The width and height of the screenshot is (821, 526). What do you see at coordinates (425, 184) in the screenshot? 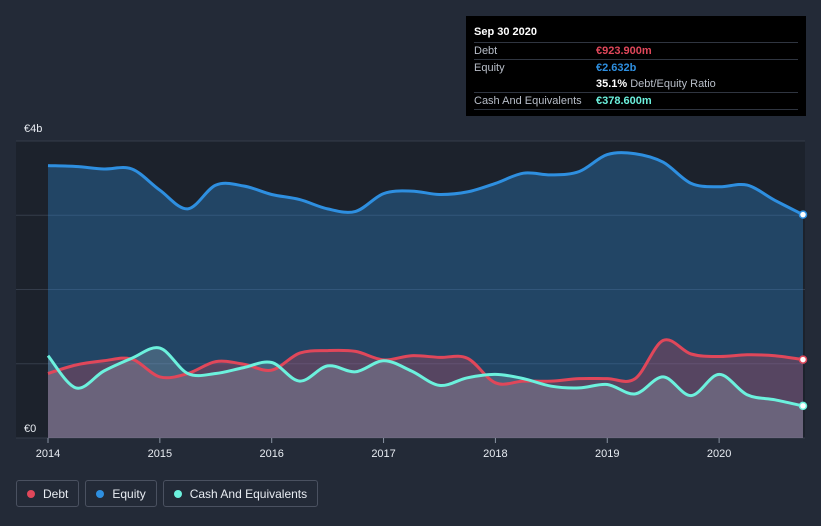
I see `equity-line` at bounding box center [425, 184].